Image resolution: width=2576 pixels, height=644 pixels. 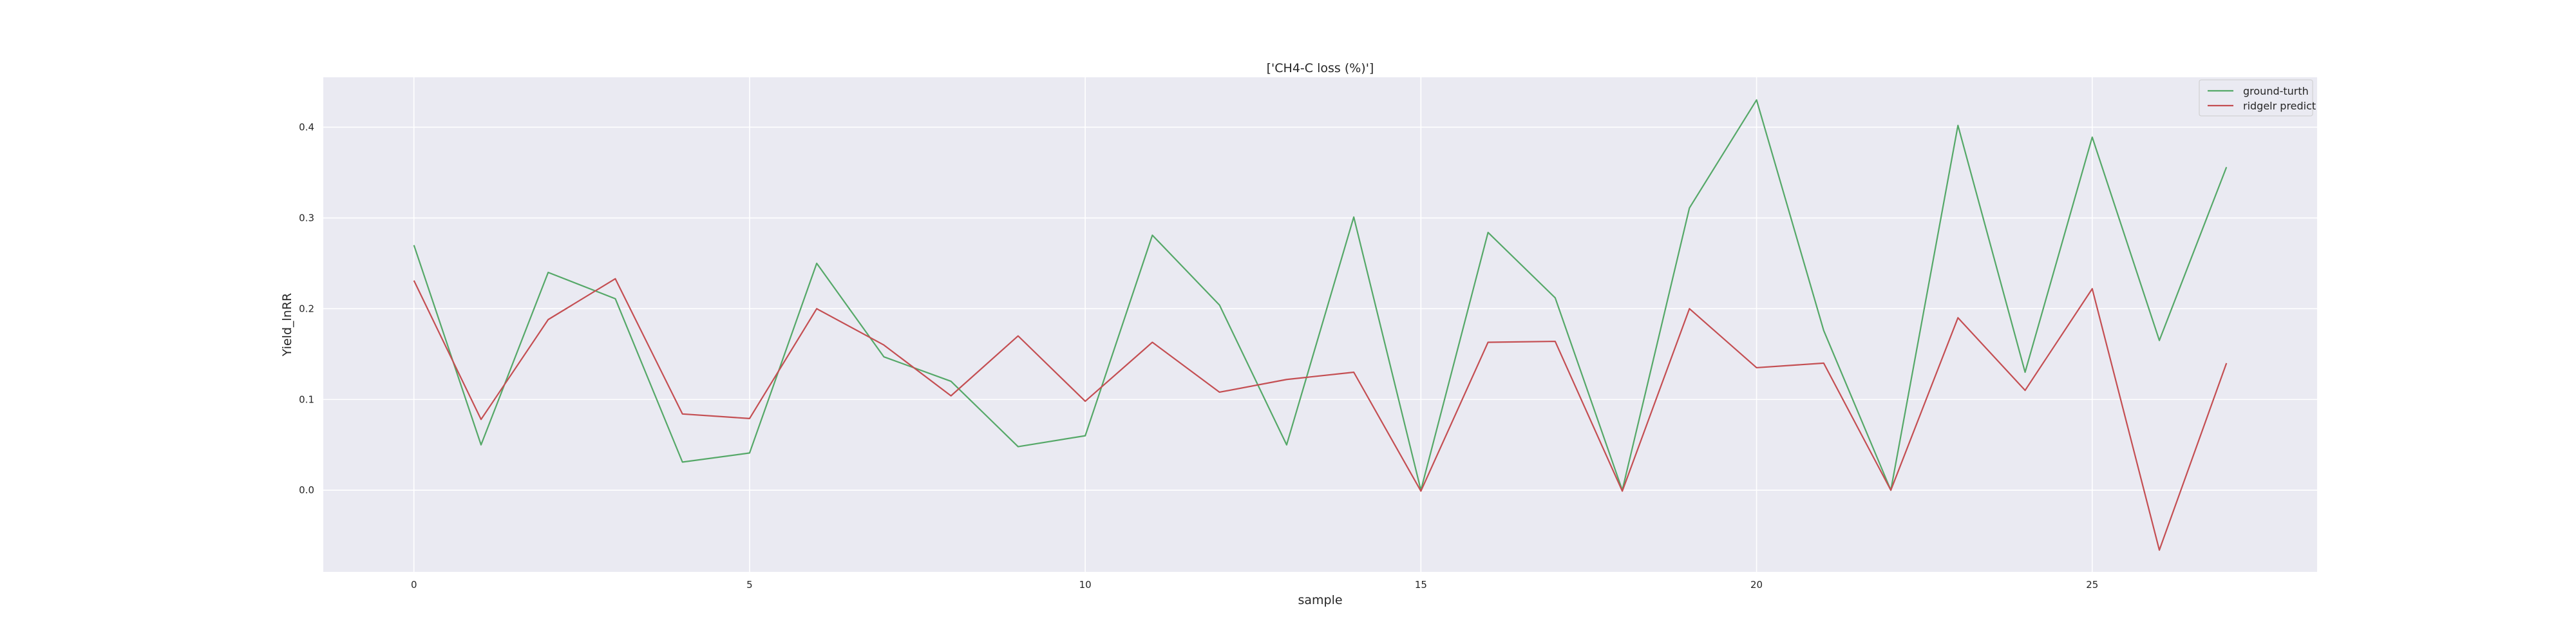 I want to click on y-axis-label: Yield_lnRR, so click(x=287, y=325).